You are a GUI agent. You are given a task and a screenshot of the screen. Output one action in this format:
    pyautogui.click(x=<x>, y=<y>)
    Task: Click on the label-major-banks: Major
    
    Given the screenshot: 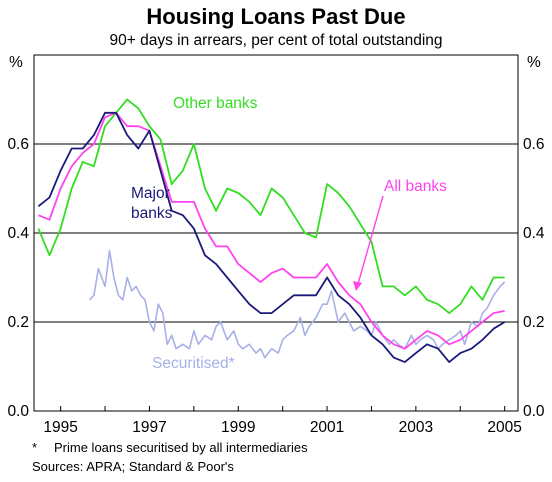 What is the action you would take?
    pyautogui.click(x=150, y=193)
    